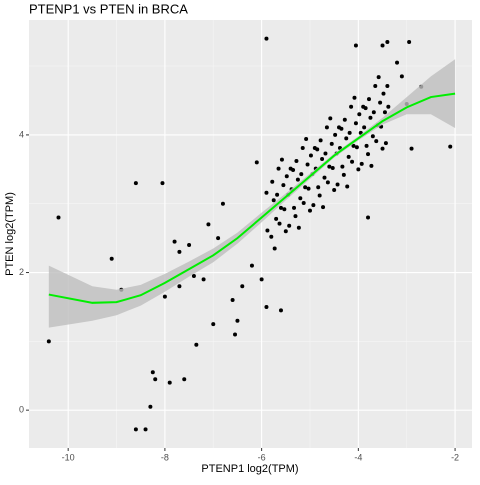 The image size is (480, 485). What do you see at coordinates (10, 234) in the screenshot?
I see `y-axis-title: PTEN log2(TPM)` at bounding box center [10, 234].